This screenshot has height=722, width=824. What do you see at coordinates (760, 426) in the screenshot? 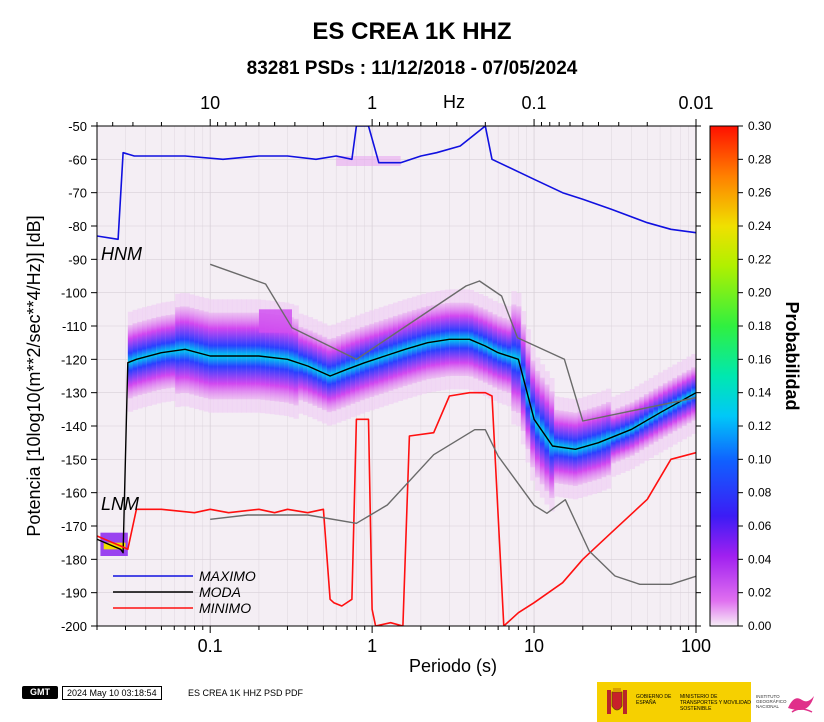
I see `colorbar-tick-label: 0.12` at bounding box center [760, 426].